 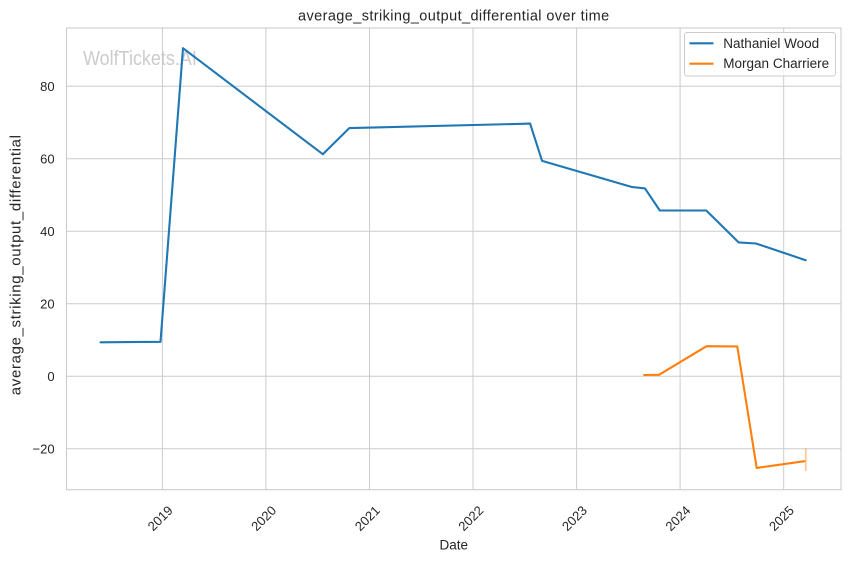 What do you see at coordinates (47, 158) in the screenshot?
I see `svg-text: 60` at bounding box center [47, 158].